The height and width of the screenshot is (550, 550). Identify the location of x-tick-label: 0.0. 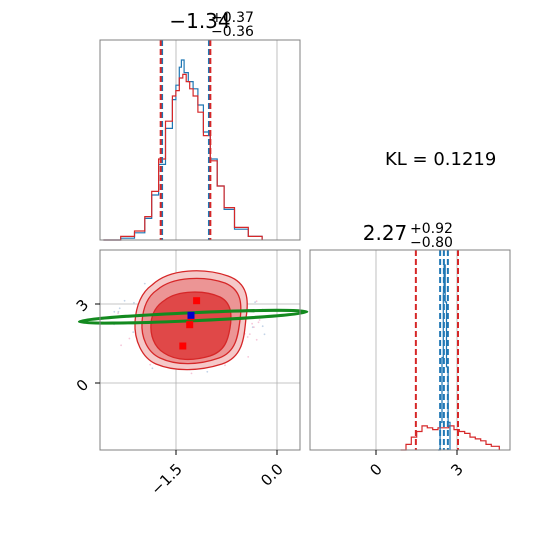
(272, 475).